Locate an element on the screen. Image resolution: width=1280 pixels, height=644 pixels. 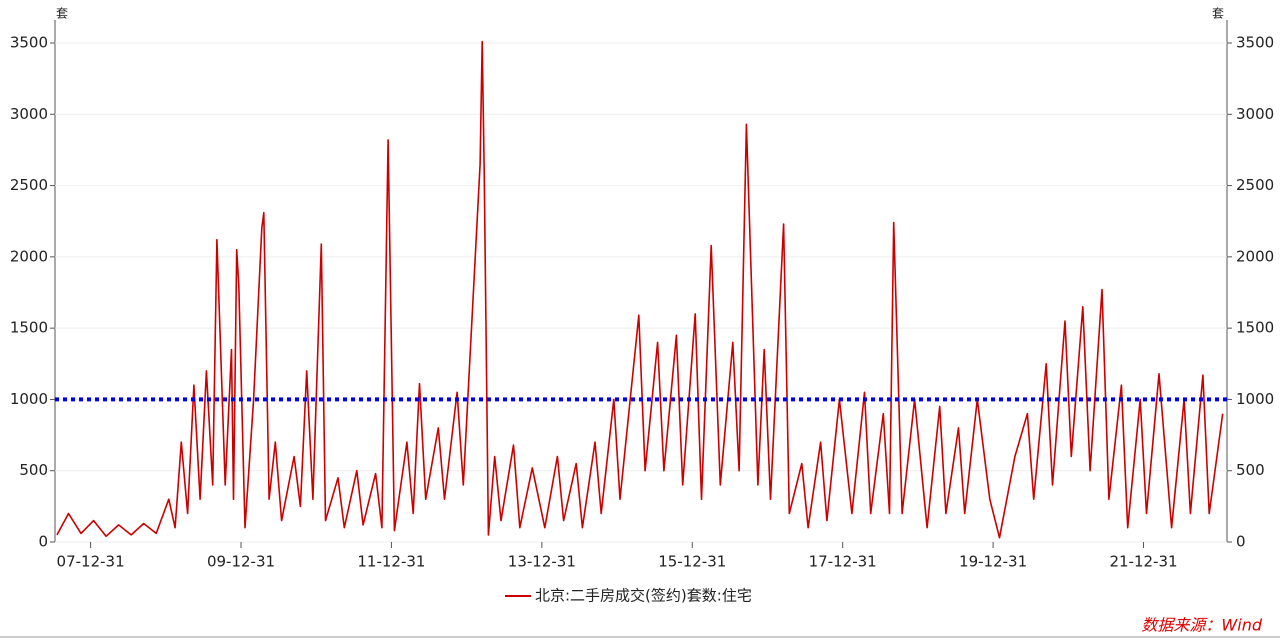
y-tick-label: 2500 is located at coordinates (29, 185).